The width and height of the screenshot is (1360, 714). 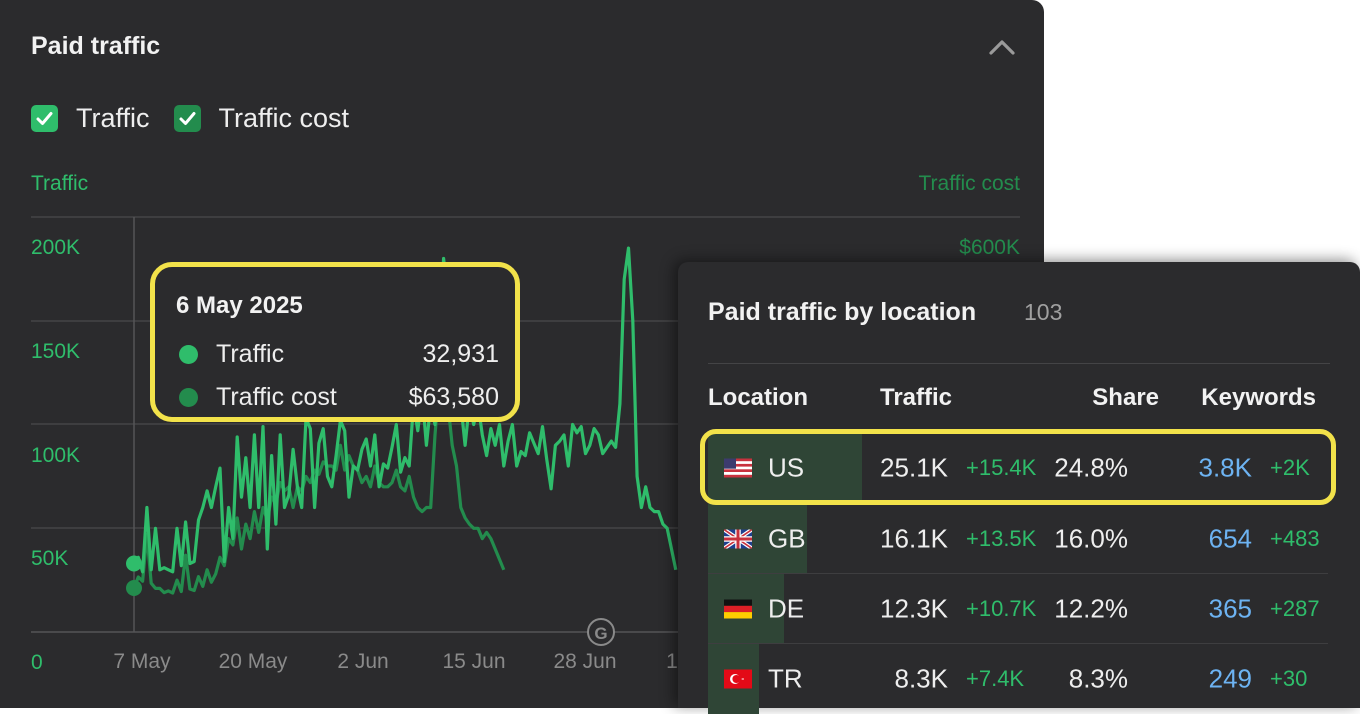 I want to click on x-tick-label: 15 Jun, so click(x=474, y=661).